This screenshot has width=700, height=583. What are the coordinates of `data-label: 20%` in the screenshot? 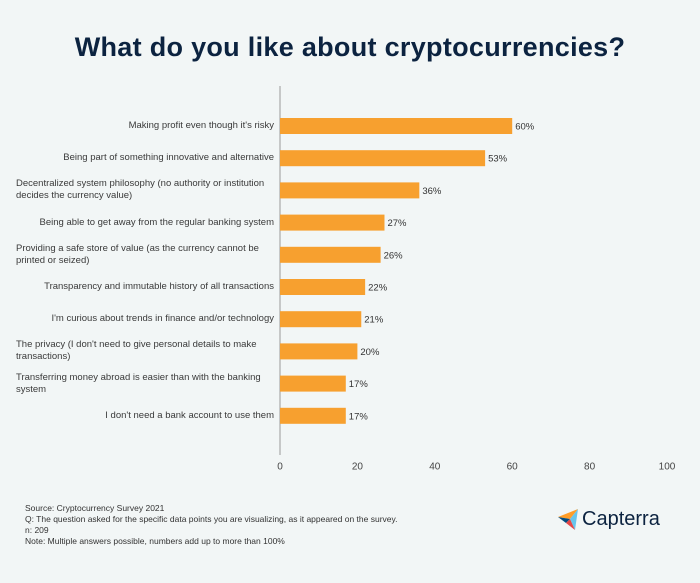 It's located at (370, 352).